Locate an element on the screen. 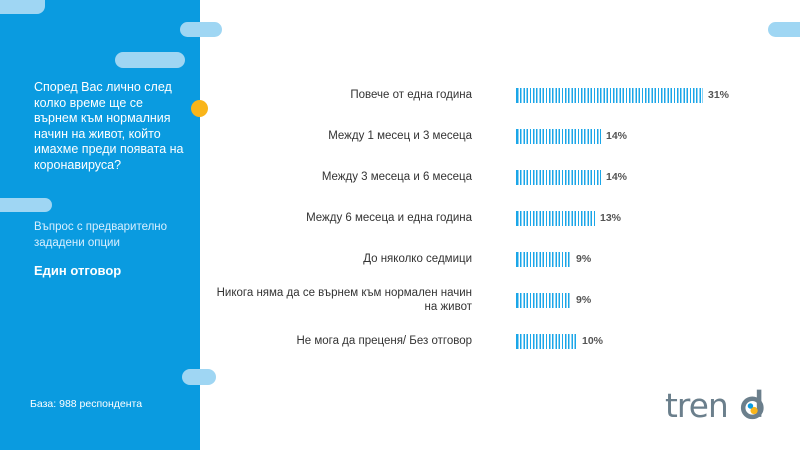 The height and width of the screenshot is (450, 800). category-label: Повече от една година is located at coordinates (411, 95).